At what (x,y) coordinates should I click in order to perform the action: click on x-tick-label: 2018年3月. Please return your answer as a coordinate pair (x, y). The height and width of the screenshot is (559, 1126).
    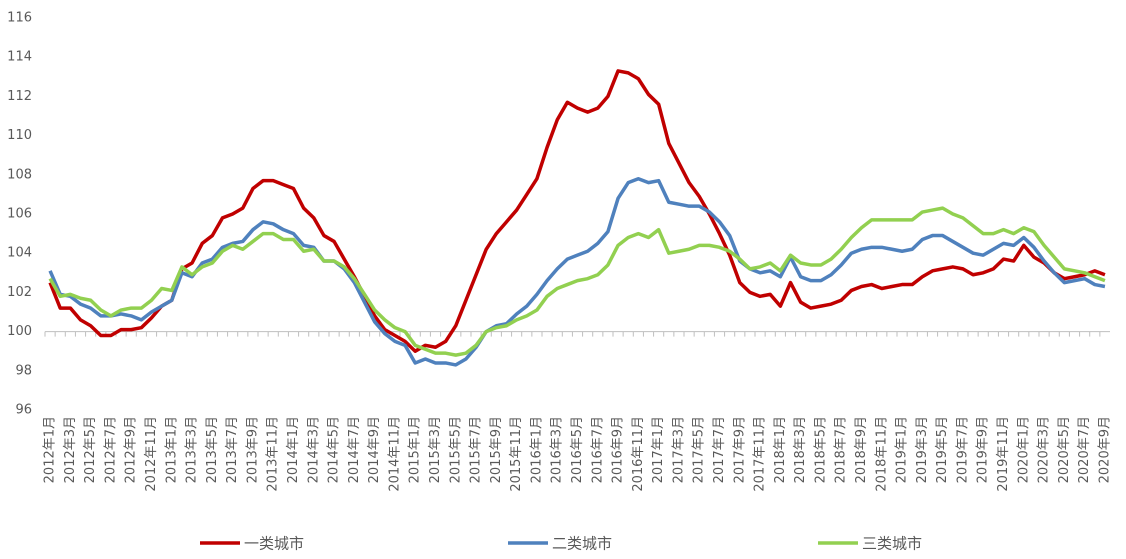
    Looking at the image, I should click on (800, 449).